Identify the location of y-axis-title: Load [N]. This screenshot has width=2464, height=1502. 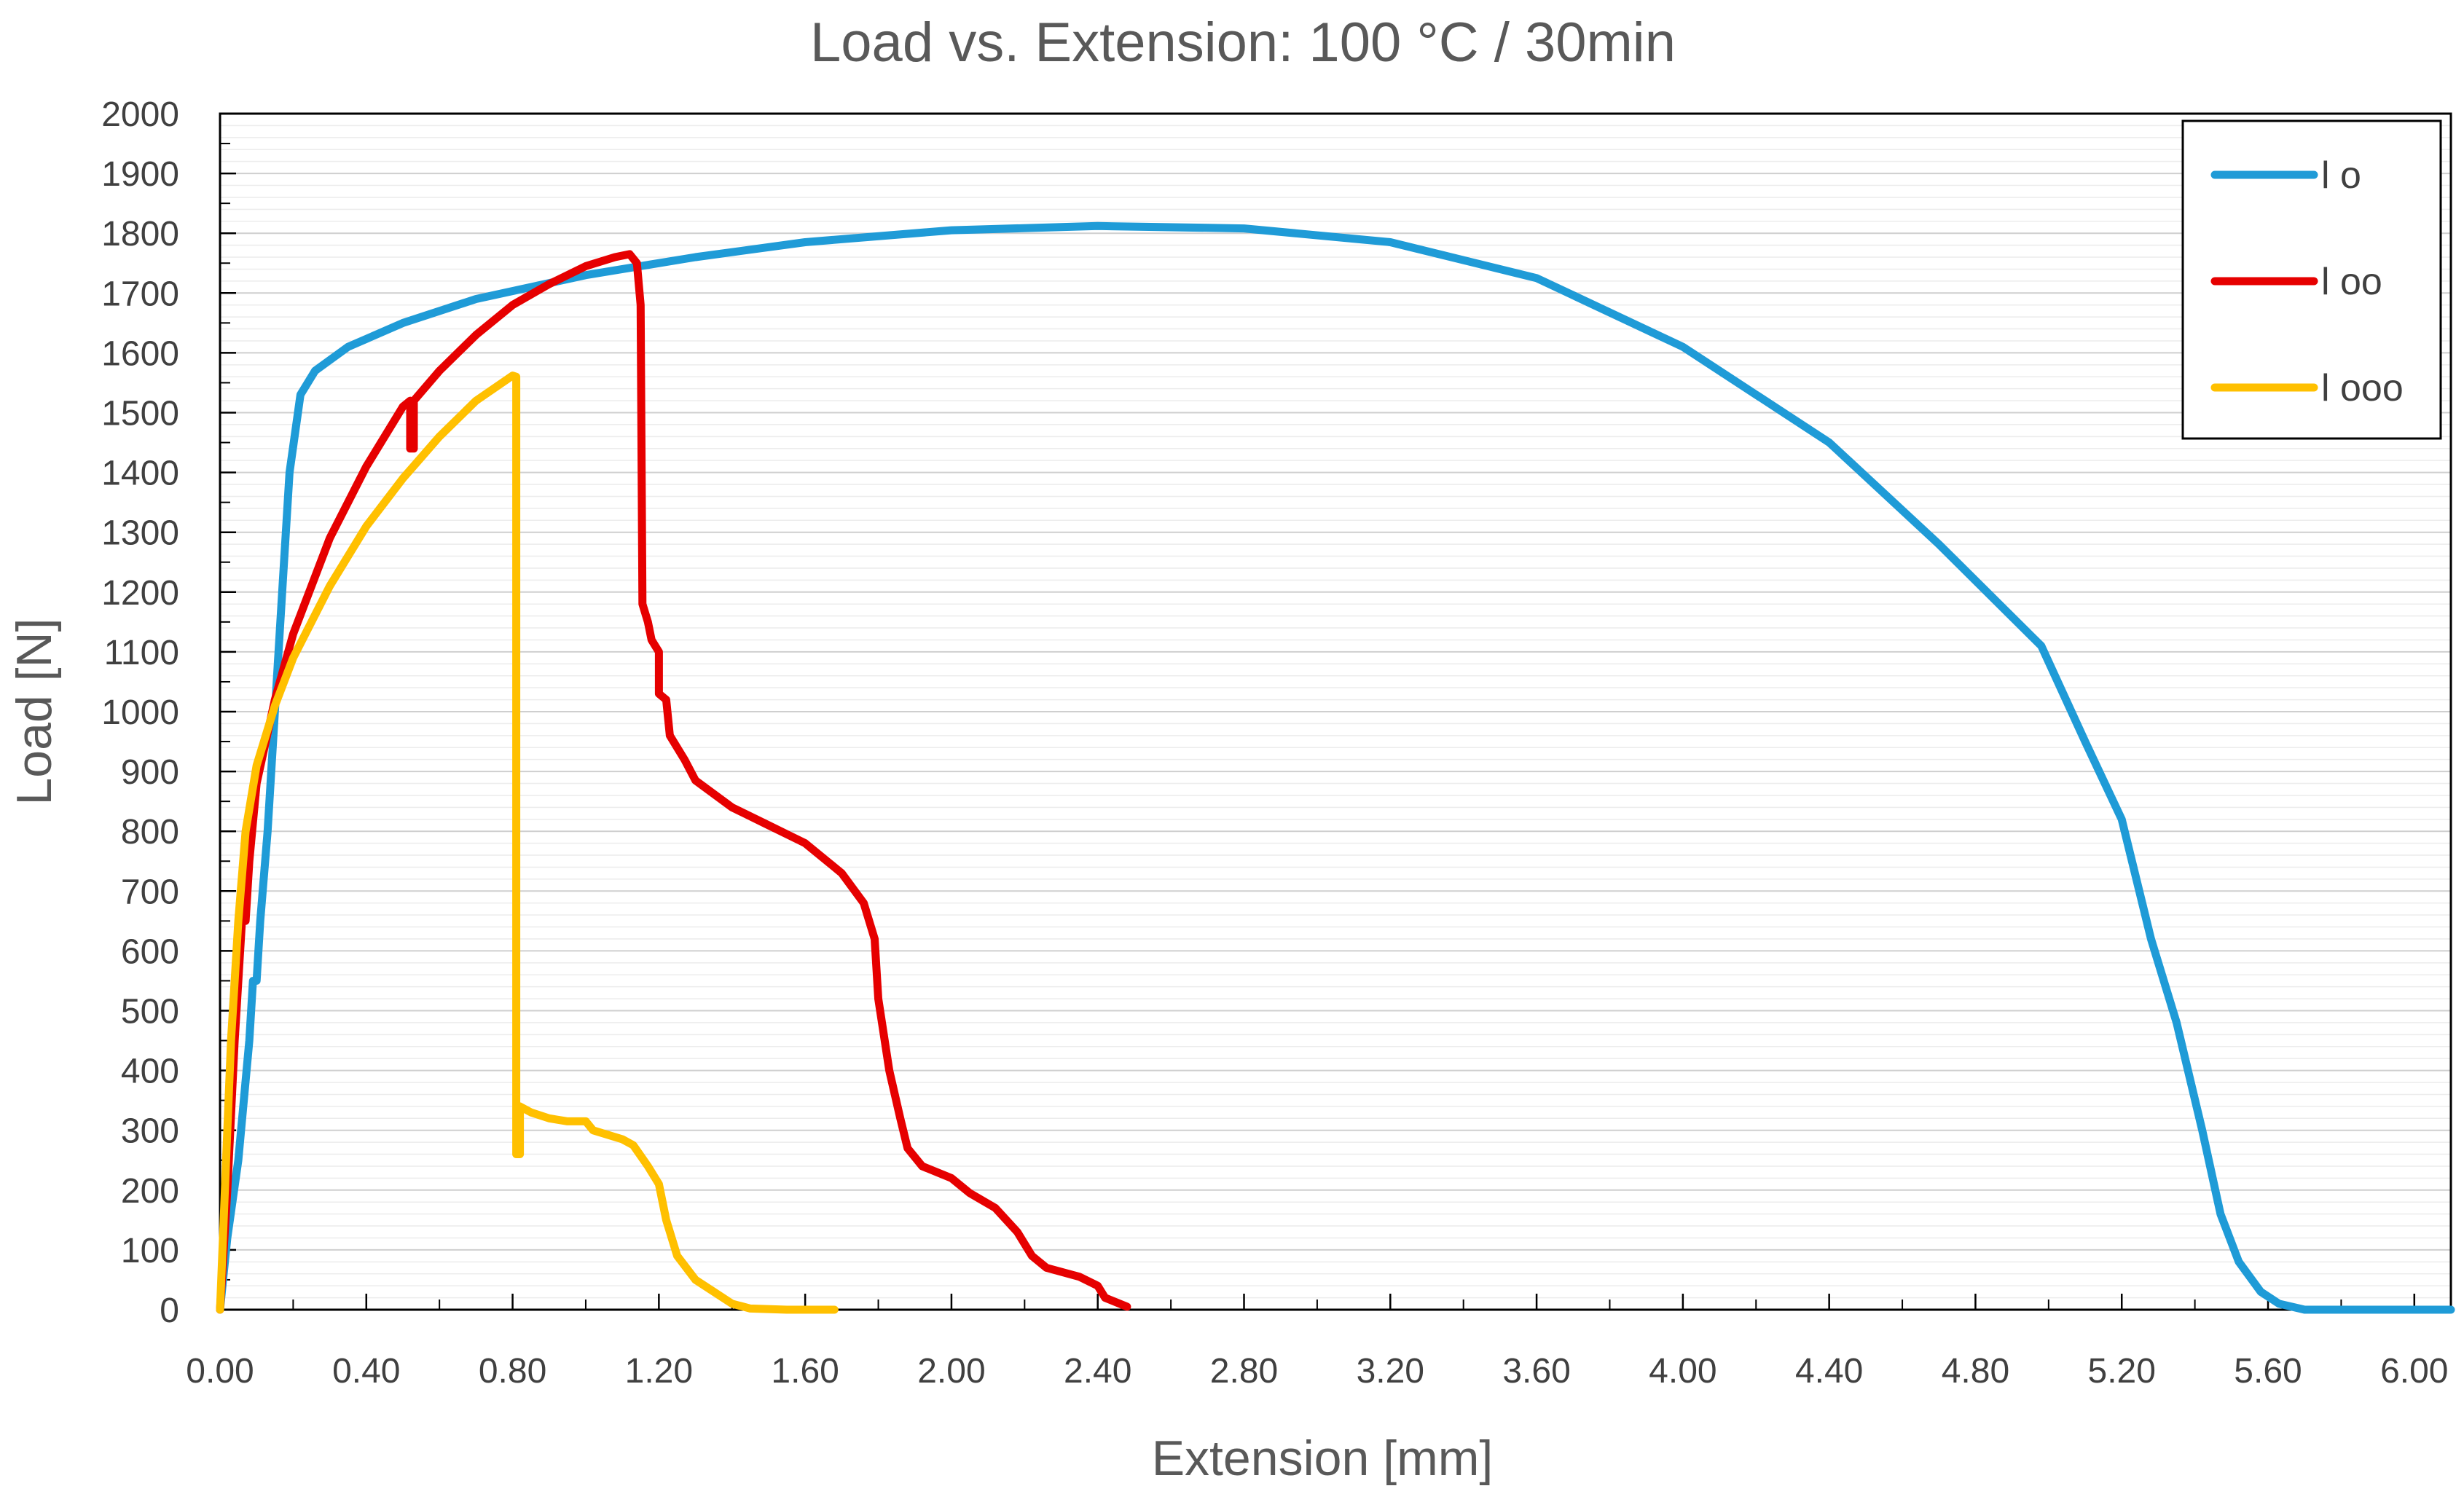
(34, 712).